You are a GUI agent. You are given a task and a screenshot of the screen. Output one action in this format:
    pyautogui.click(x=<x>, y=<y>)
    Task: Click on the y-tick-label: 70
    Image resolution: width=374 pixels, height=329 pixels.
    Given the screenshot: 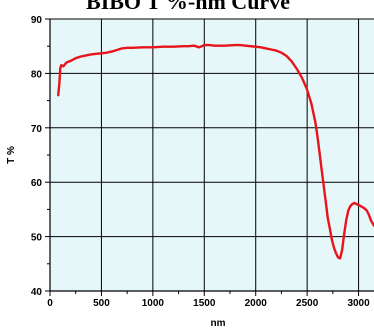 What is the action you would take?
    pyautogui.click(x=37, y=129)
    